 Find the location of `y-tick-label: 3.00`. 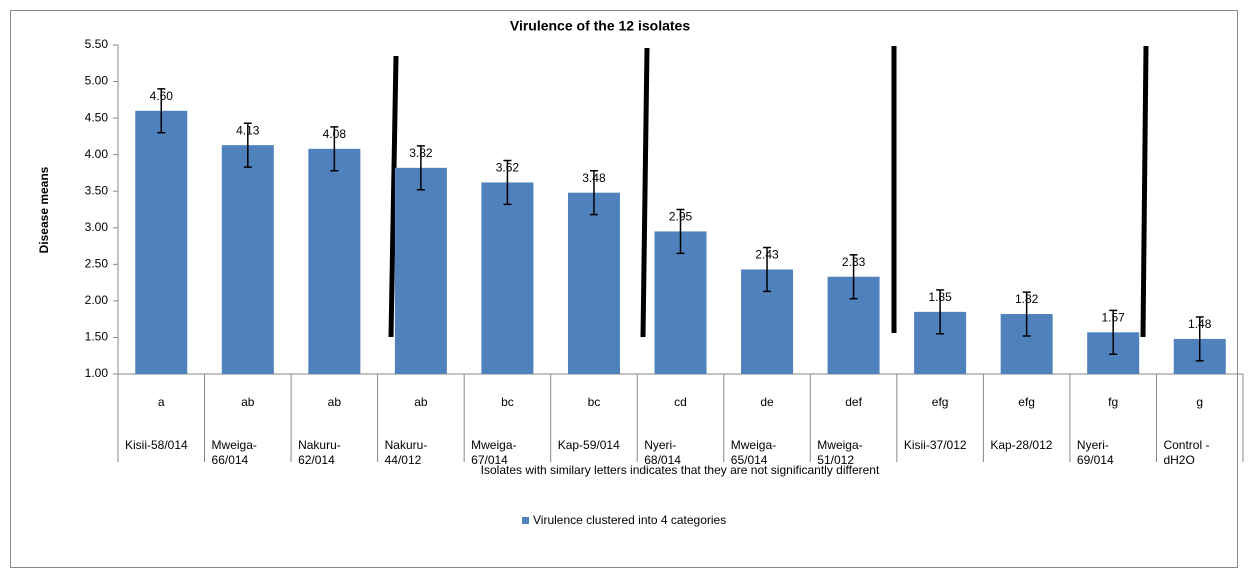

y-tick-label: 3.00 is located at coordinates (97, 227).